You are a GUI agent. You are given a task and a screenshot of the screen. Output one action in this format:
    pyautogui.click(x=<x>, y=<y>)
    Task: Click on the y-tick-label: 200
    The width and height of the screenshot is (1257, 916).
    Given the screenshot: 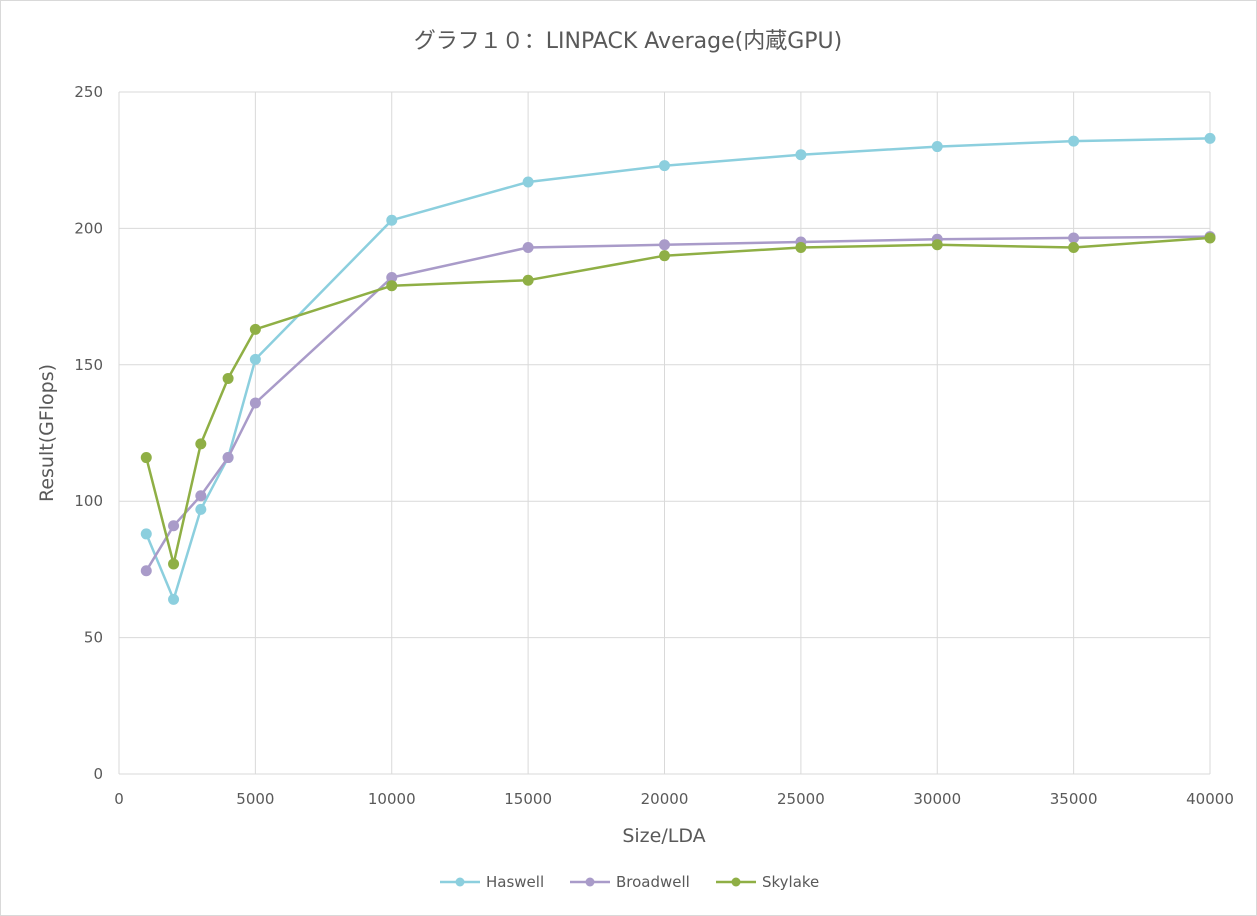 What is the action you would take?
    pyautogui.click(x=88, y=228)
    